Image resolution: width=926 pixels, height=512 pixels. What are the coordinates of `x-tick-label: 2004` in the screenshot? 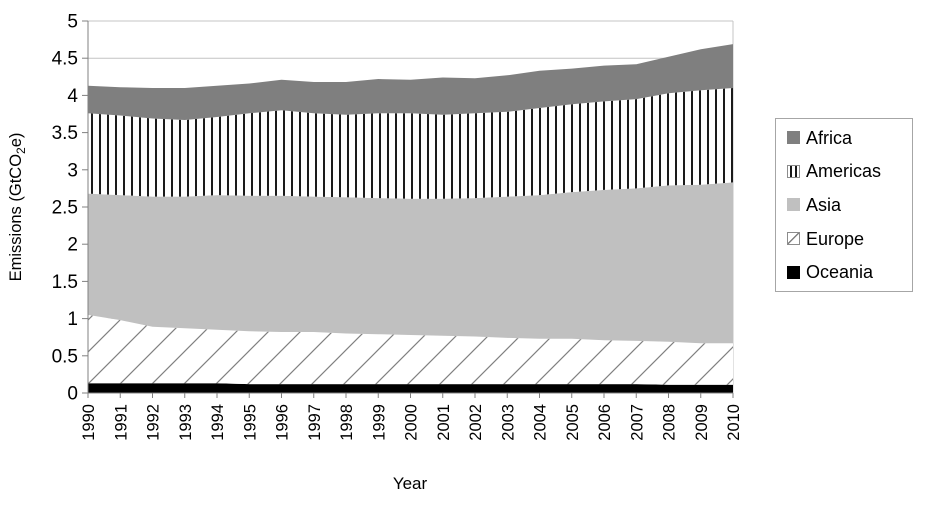 It's located at (541, 422).